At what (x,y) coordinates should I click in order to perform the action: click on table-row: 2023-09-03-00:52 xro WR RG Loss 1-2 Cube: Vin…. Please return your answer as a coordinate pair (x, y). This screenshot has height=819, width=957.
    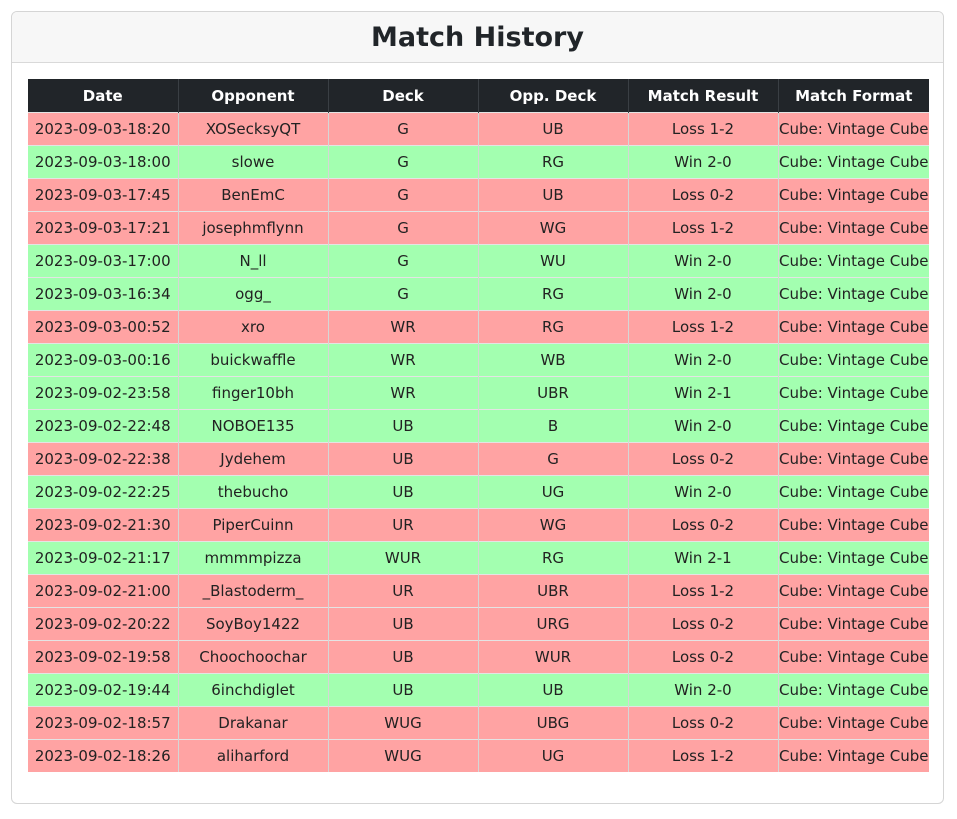
    Looking at the image, I should click on (478, 327).